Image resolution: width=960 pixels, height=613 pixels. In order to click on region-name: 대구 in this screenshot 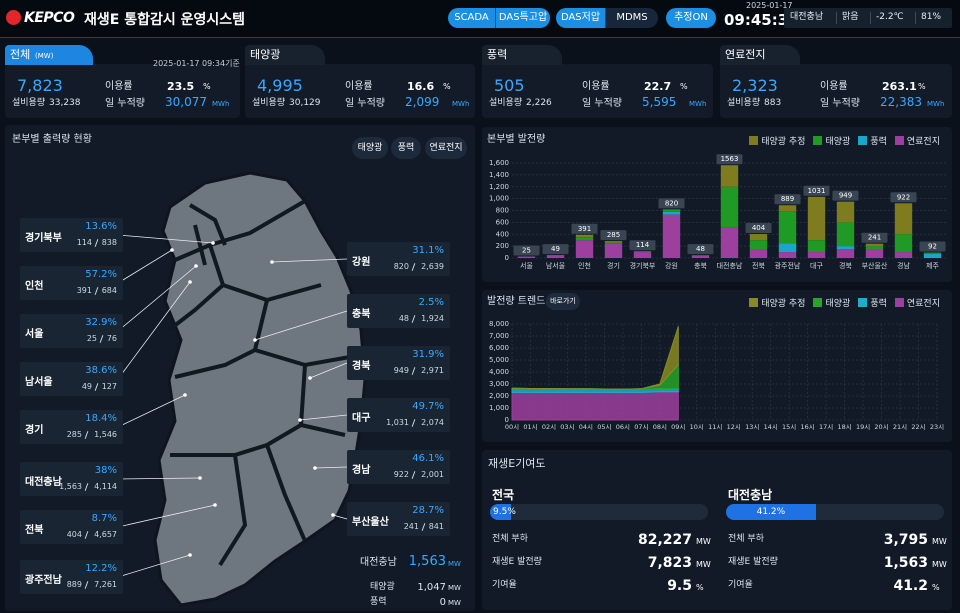, I will do `click(361, 418)`.